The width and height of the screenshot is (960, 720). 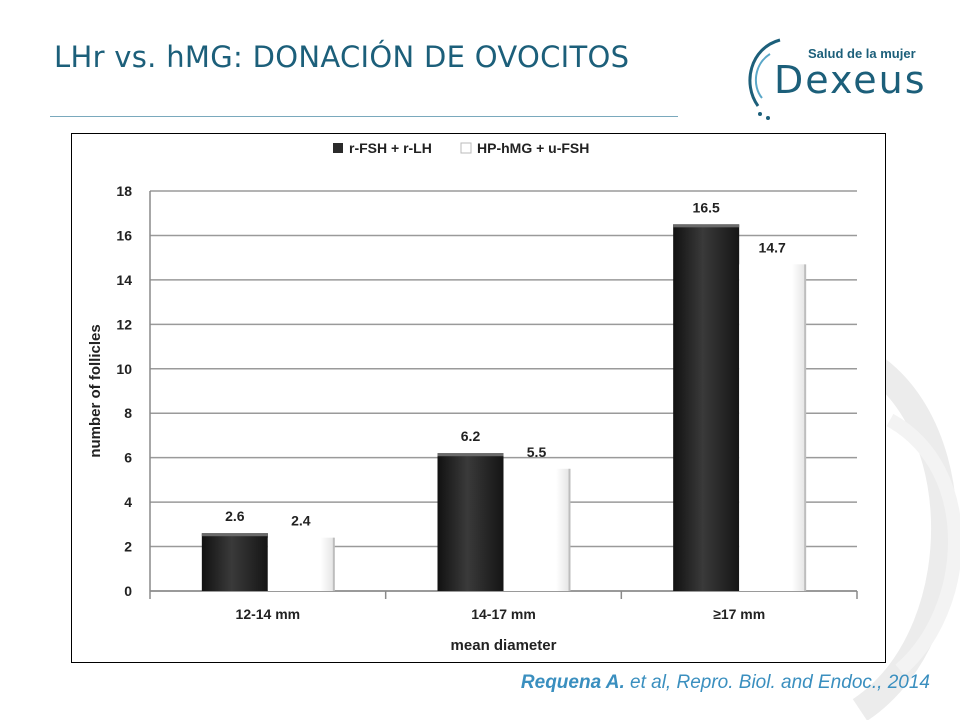 What do you see at coordinates (503, 614) in the screenshot?
I see `x-tick-label: 14-17 mm` at bounding box center [503, 614].